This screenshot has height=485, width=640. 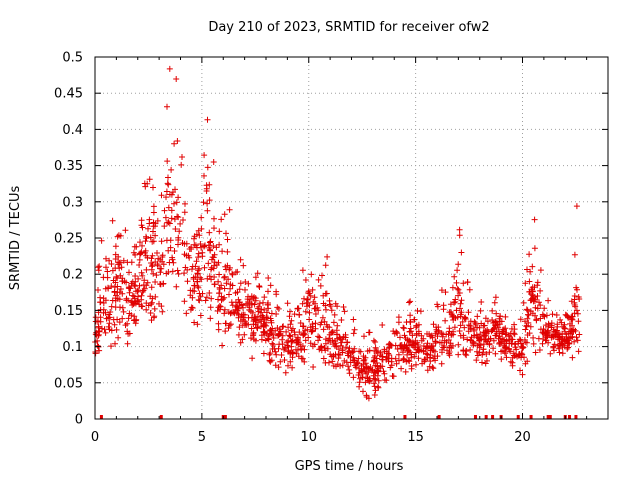 I want to click on x-tick-label: 20, so click(x=522, y=437).